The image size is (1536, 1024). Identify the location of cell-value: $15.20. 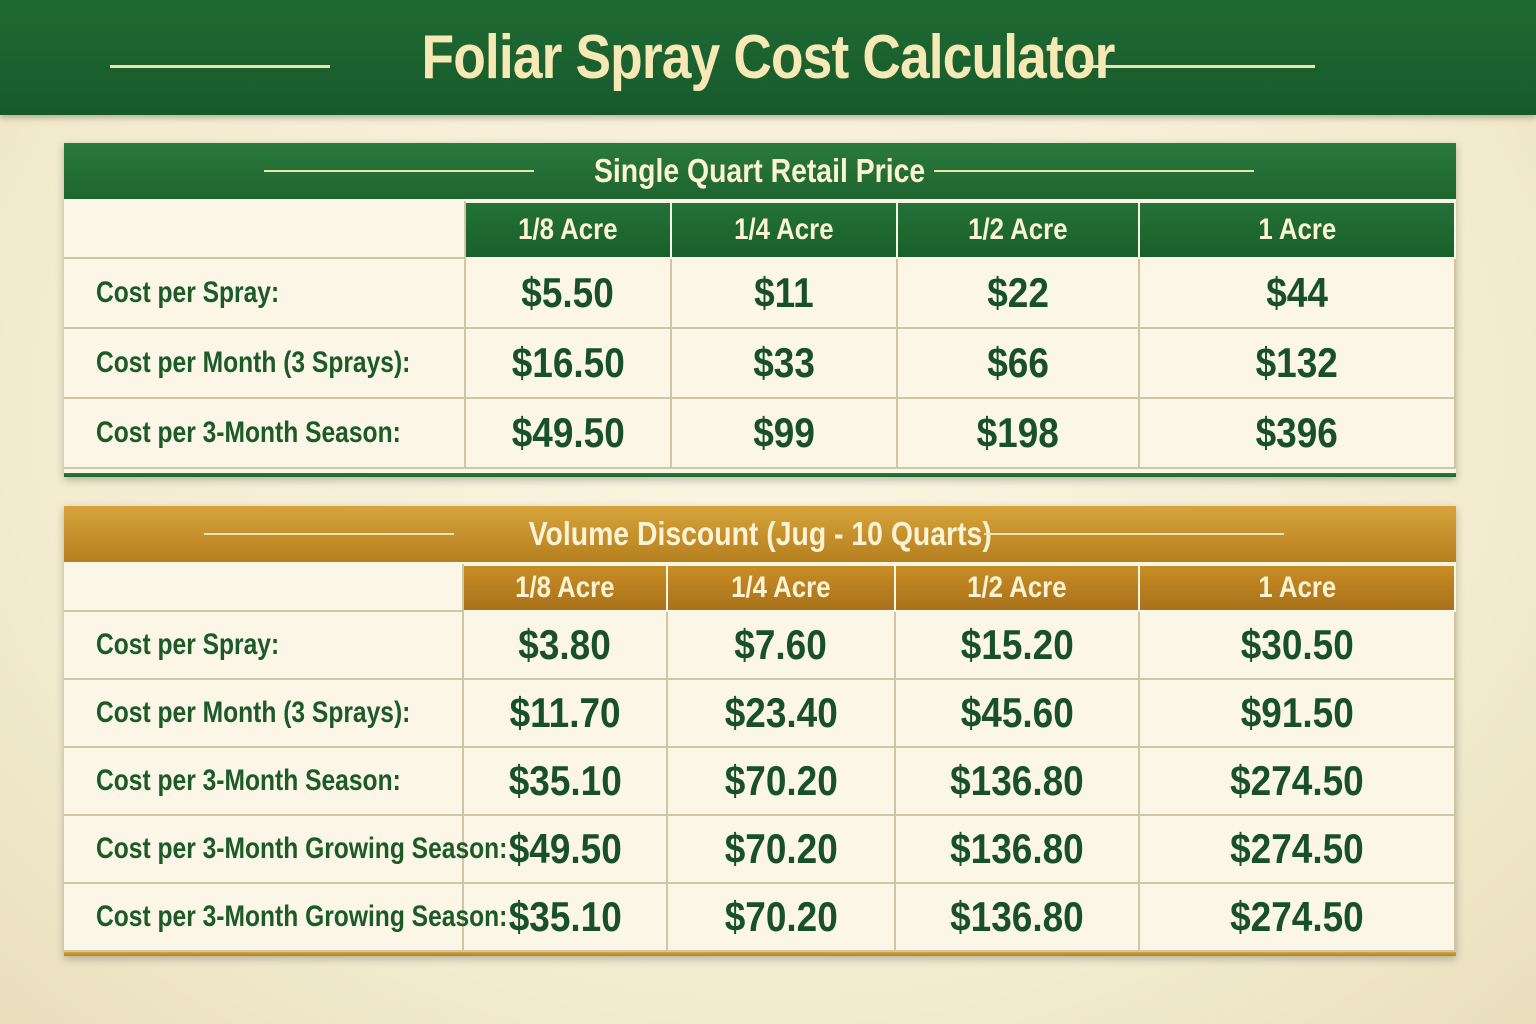
(1017, 644).